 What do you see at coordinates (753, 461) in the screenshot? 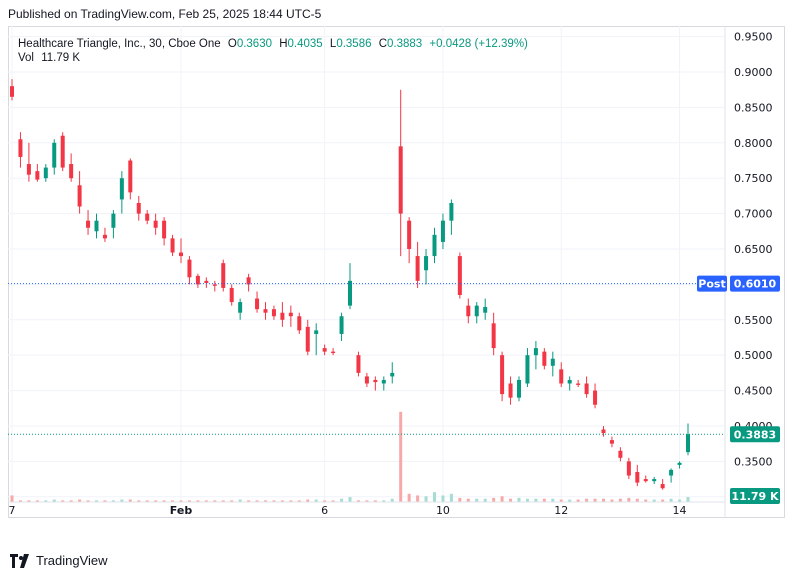
I see `price-tick-label: 0.3500` at bounding box center [753, 461].